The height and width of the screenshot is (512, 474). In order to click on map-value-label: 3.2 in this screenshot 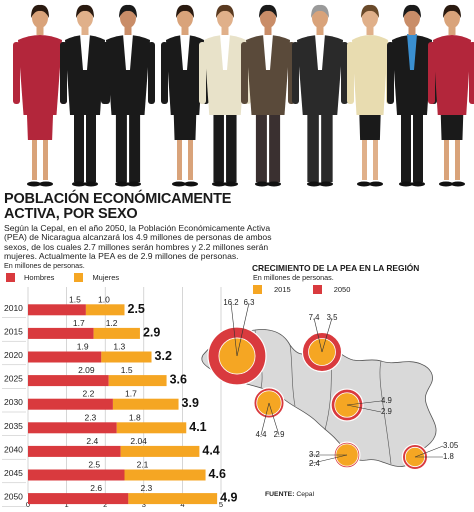, I will do `click(314, 454)`.